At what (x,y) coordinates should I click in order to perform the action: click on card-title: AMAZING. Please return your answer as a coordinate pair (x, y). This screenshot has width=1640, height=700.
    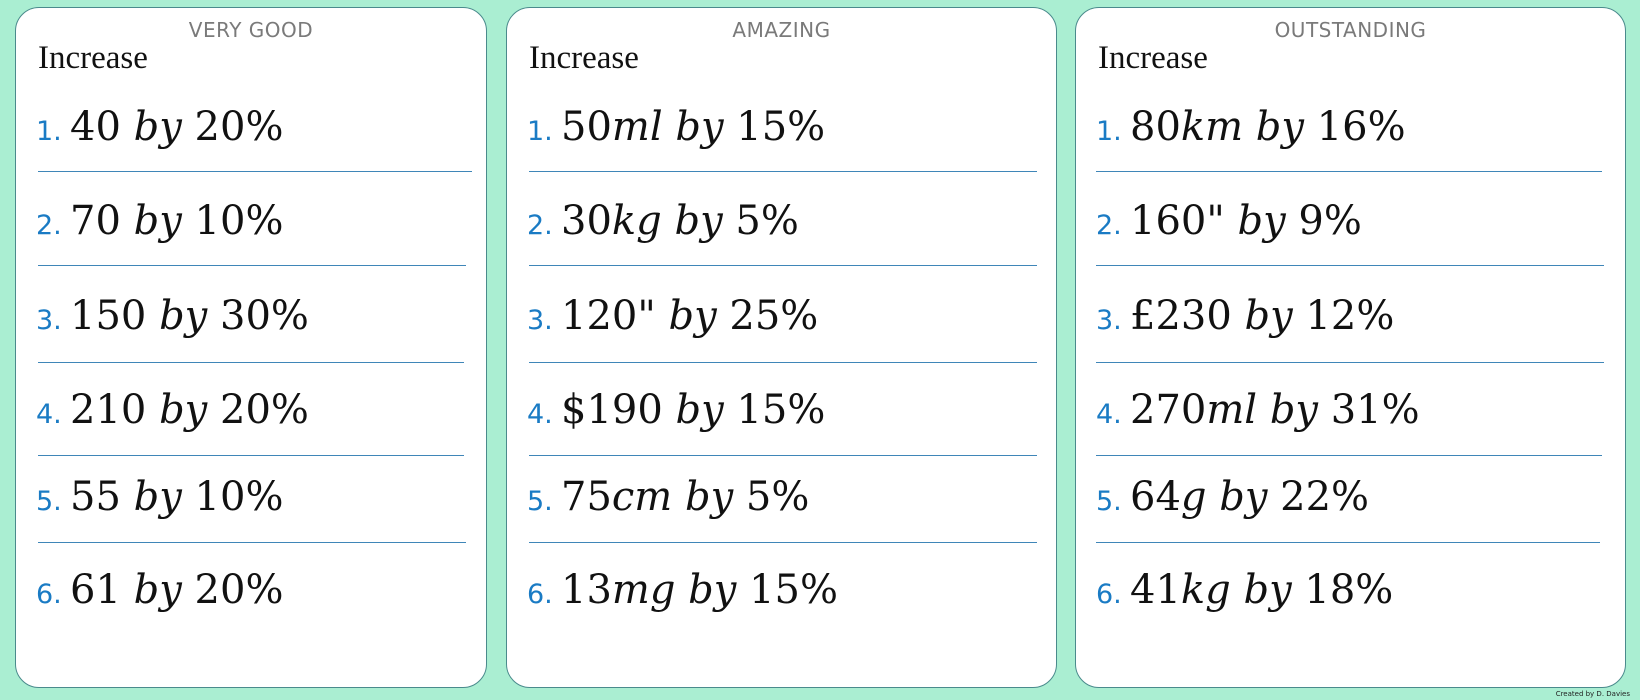
    Looking at the image, I should click on (781, 30).